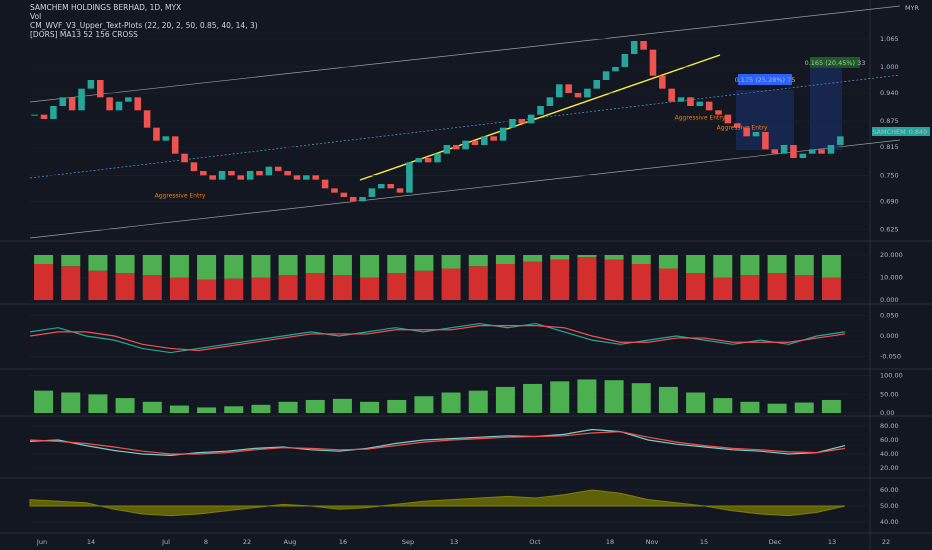 The height and width of the screenshot is (550, 932). I want to click on y-tick-label: 0.00, so click(887, 413).